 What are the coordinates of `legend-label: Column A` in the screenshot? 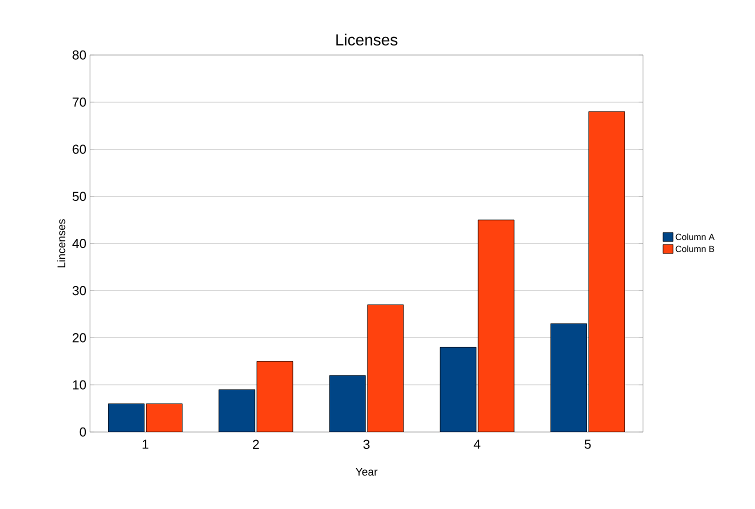 It's located at (695, 237).